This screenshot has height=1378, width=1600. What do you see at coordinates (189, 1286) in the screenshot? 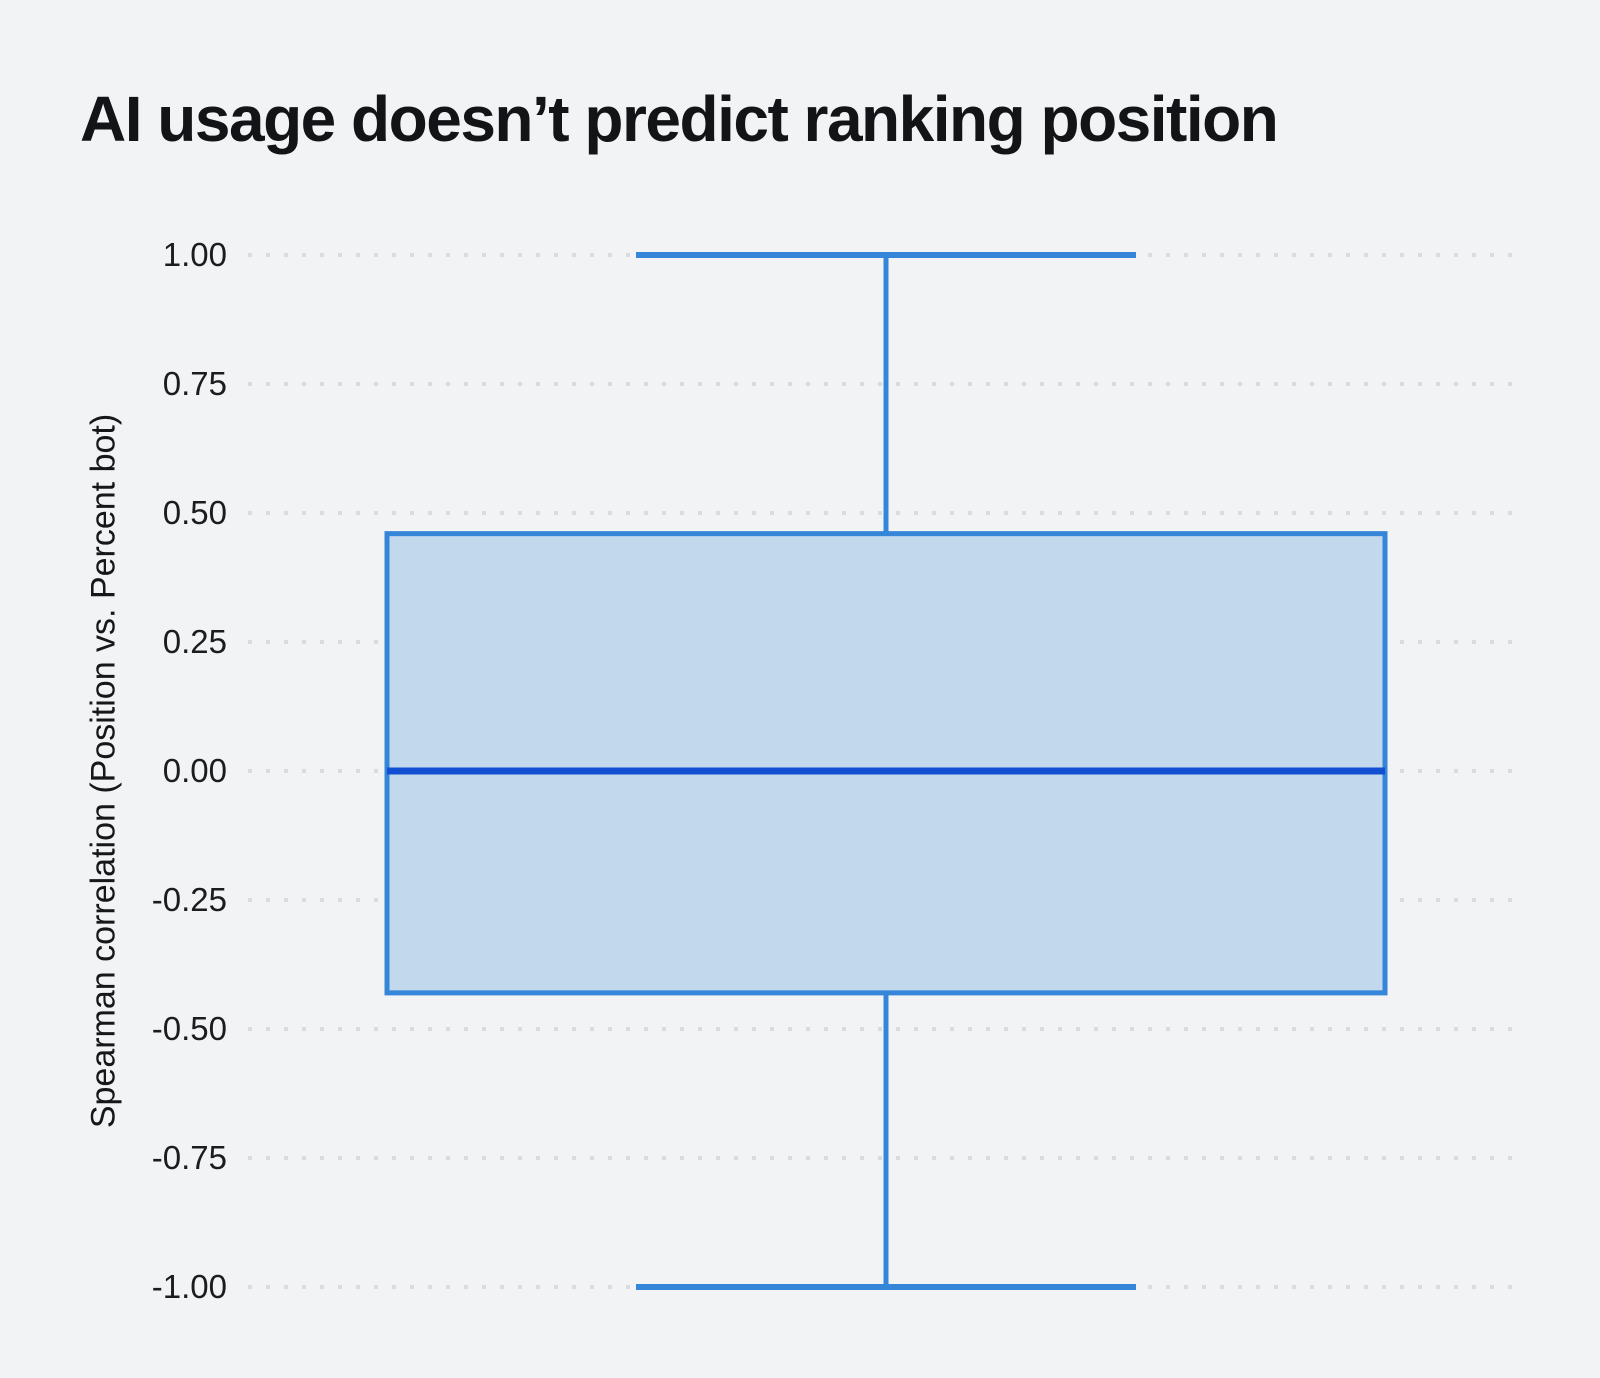
I see `y-tick-label: -1.00` at bounding box center [189, 1286].